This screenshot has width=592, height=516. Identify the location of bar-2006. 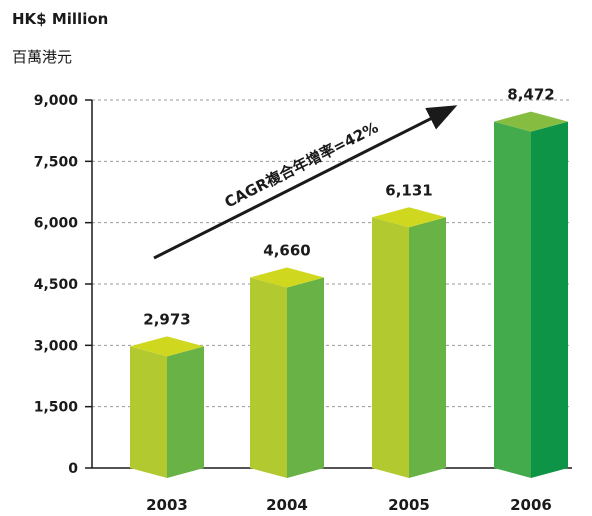
(531, 295).